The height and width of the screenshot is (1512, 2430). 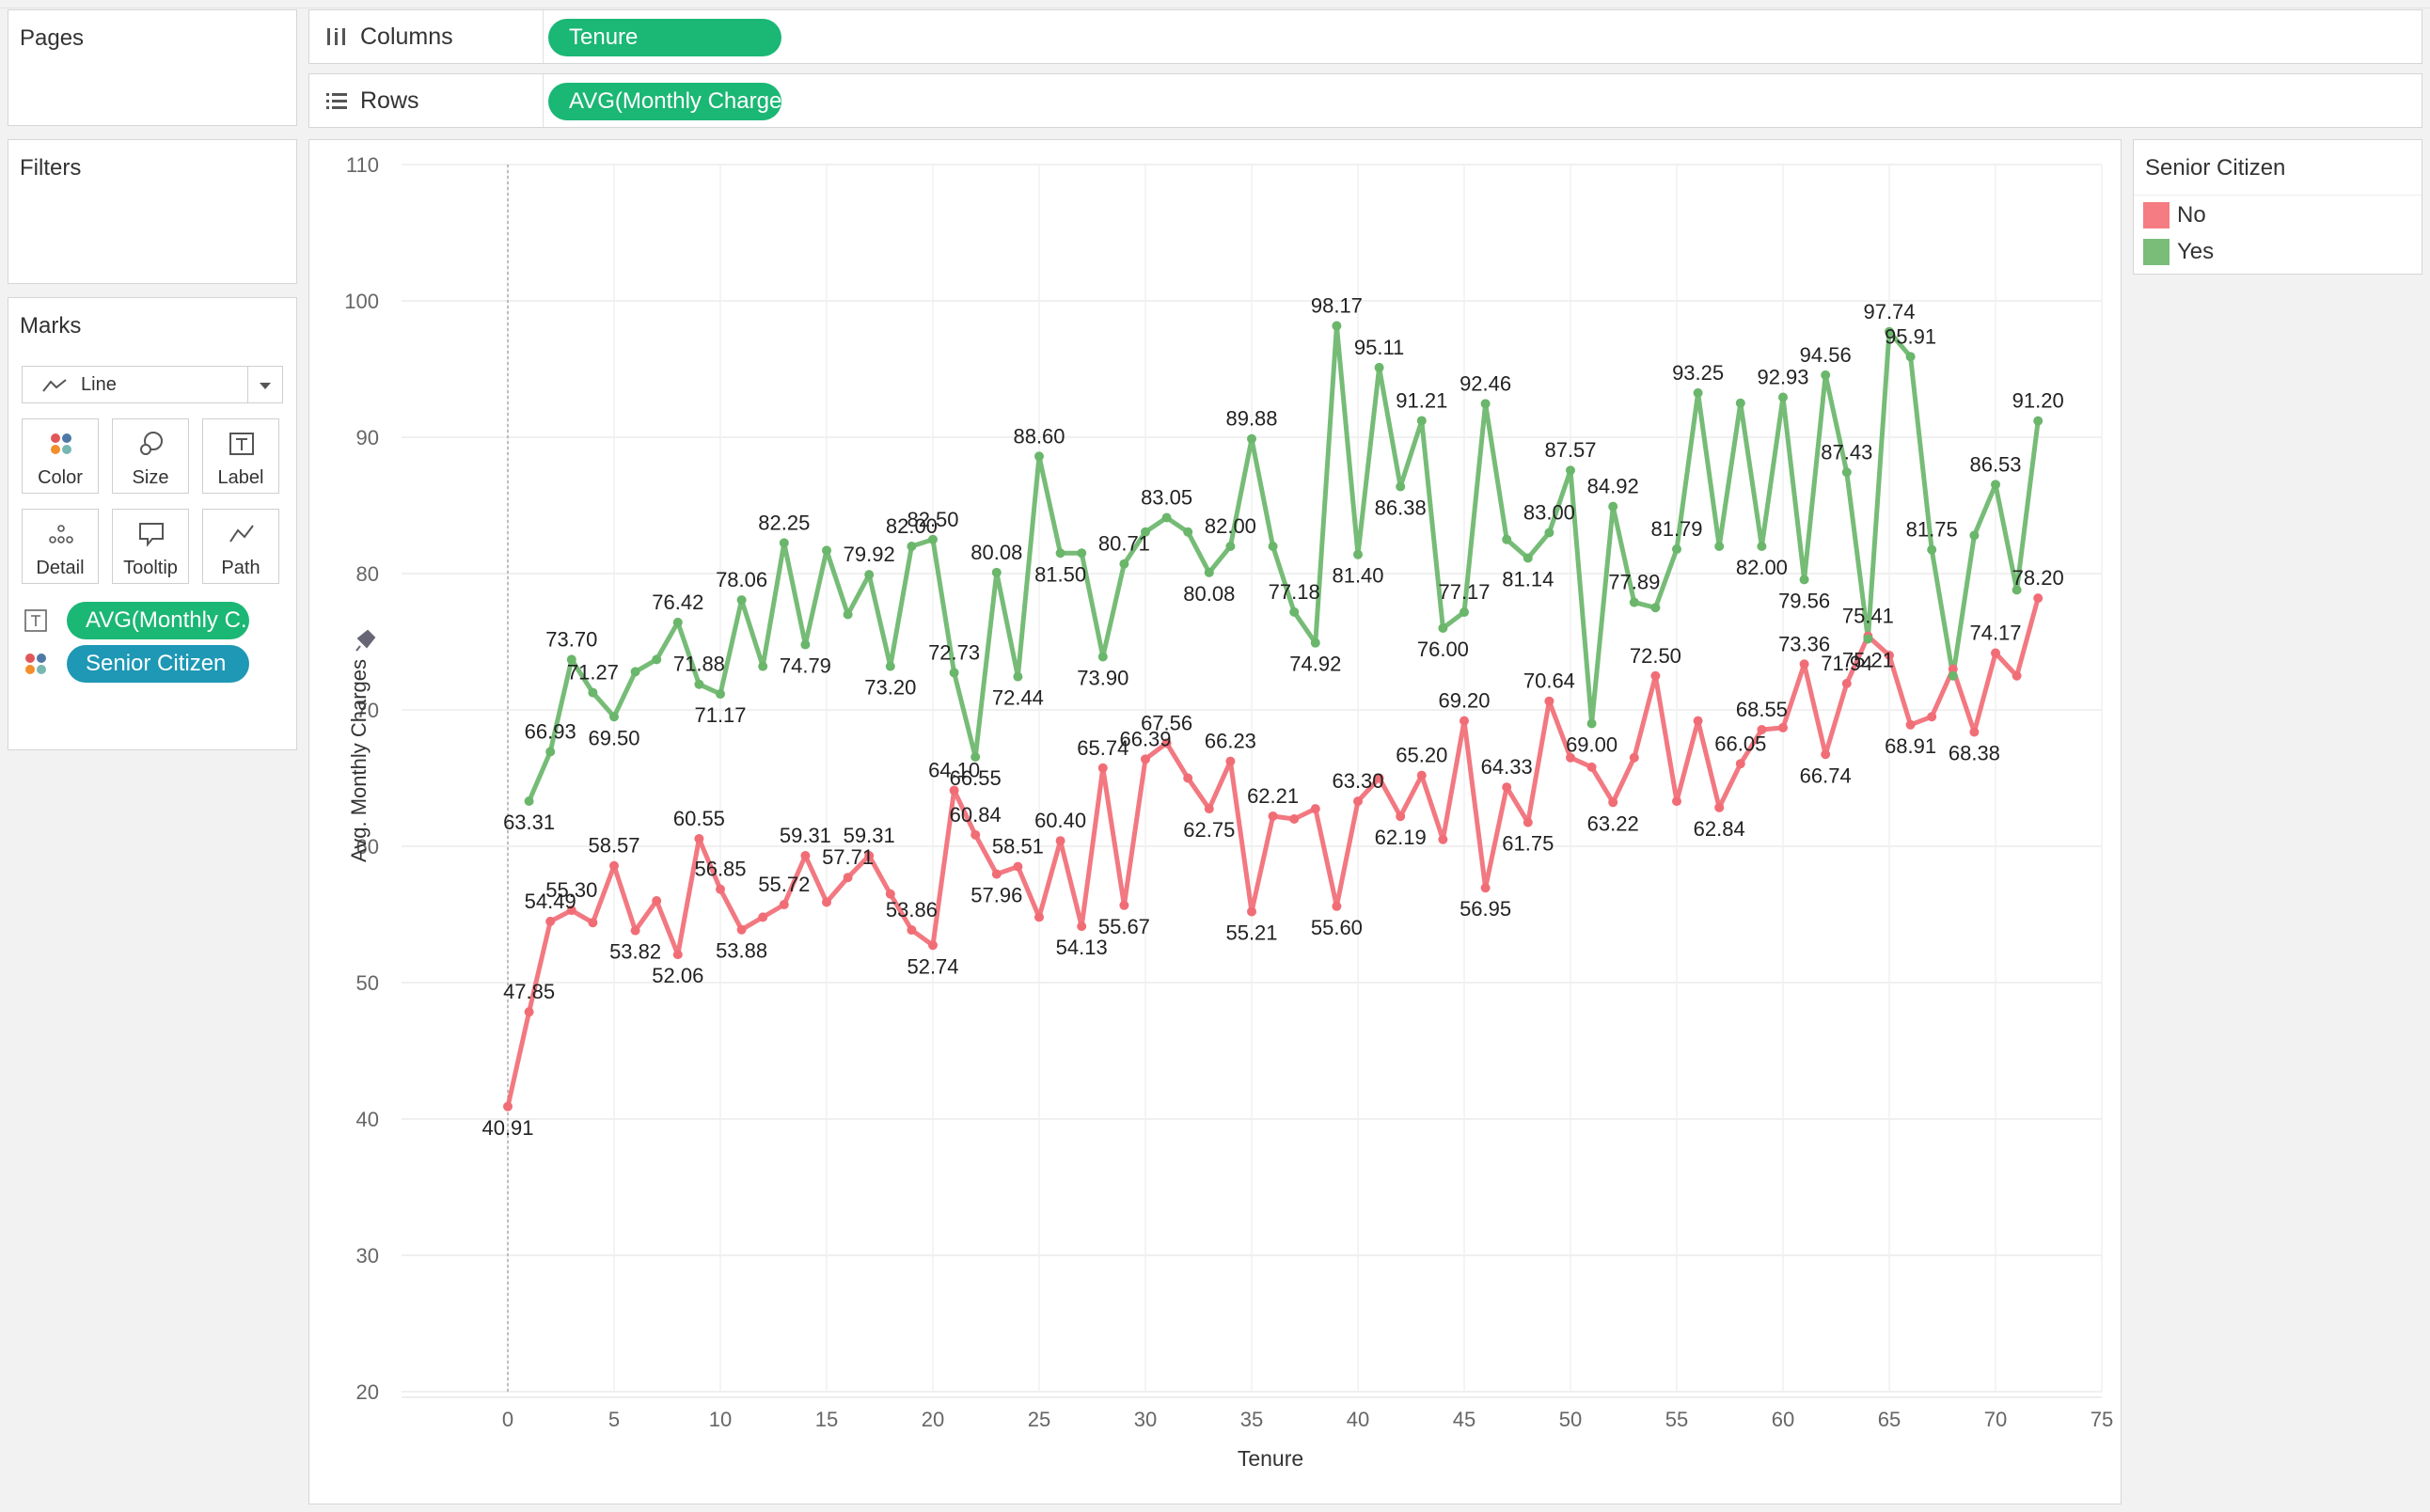 I want to click on data-label: 72.44, so click(x=1018, y=698).